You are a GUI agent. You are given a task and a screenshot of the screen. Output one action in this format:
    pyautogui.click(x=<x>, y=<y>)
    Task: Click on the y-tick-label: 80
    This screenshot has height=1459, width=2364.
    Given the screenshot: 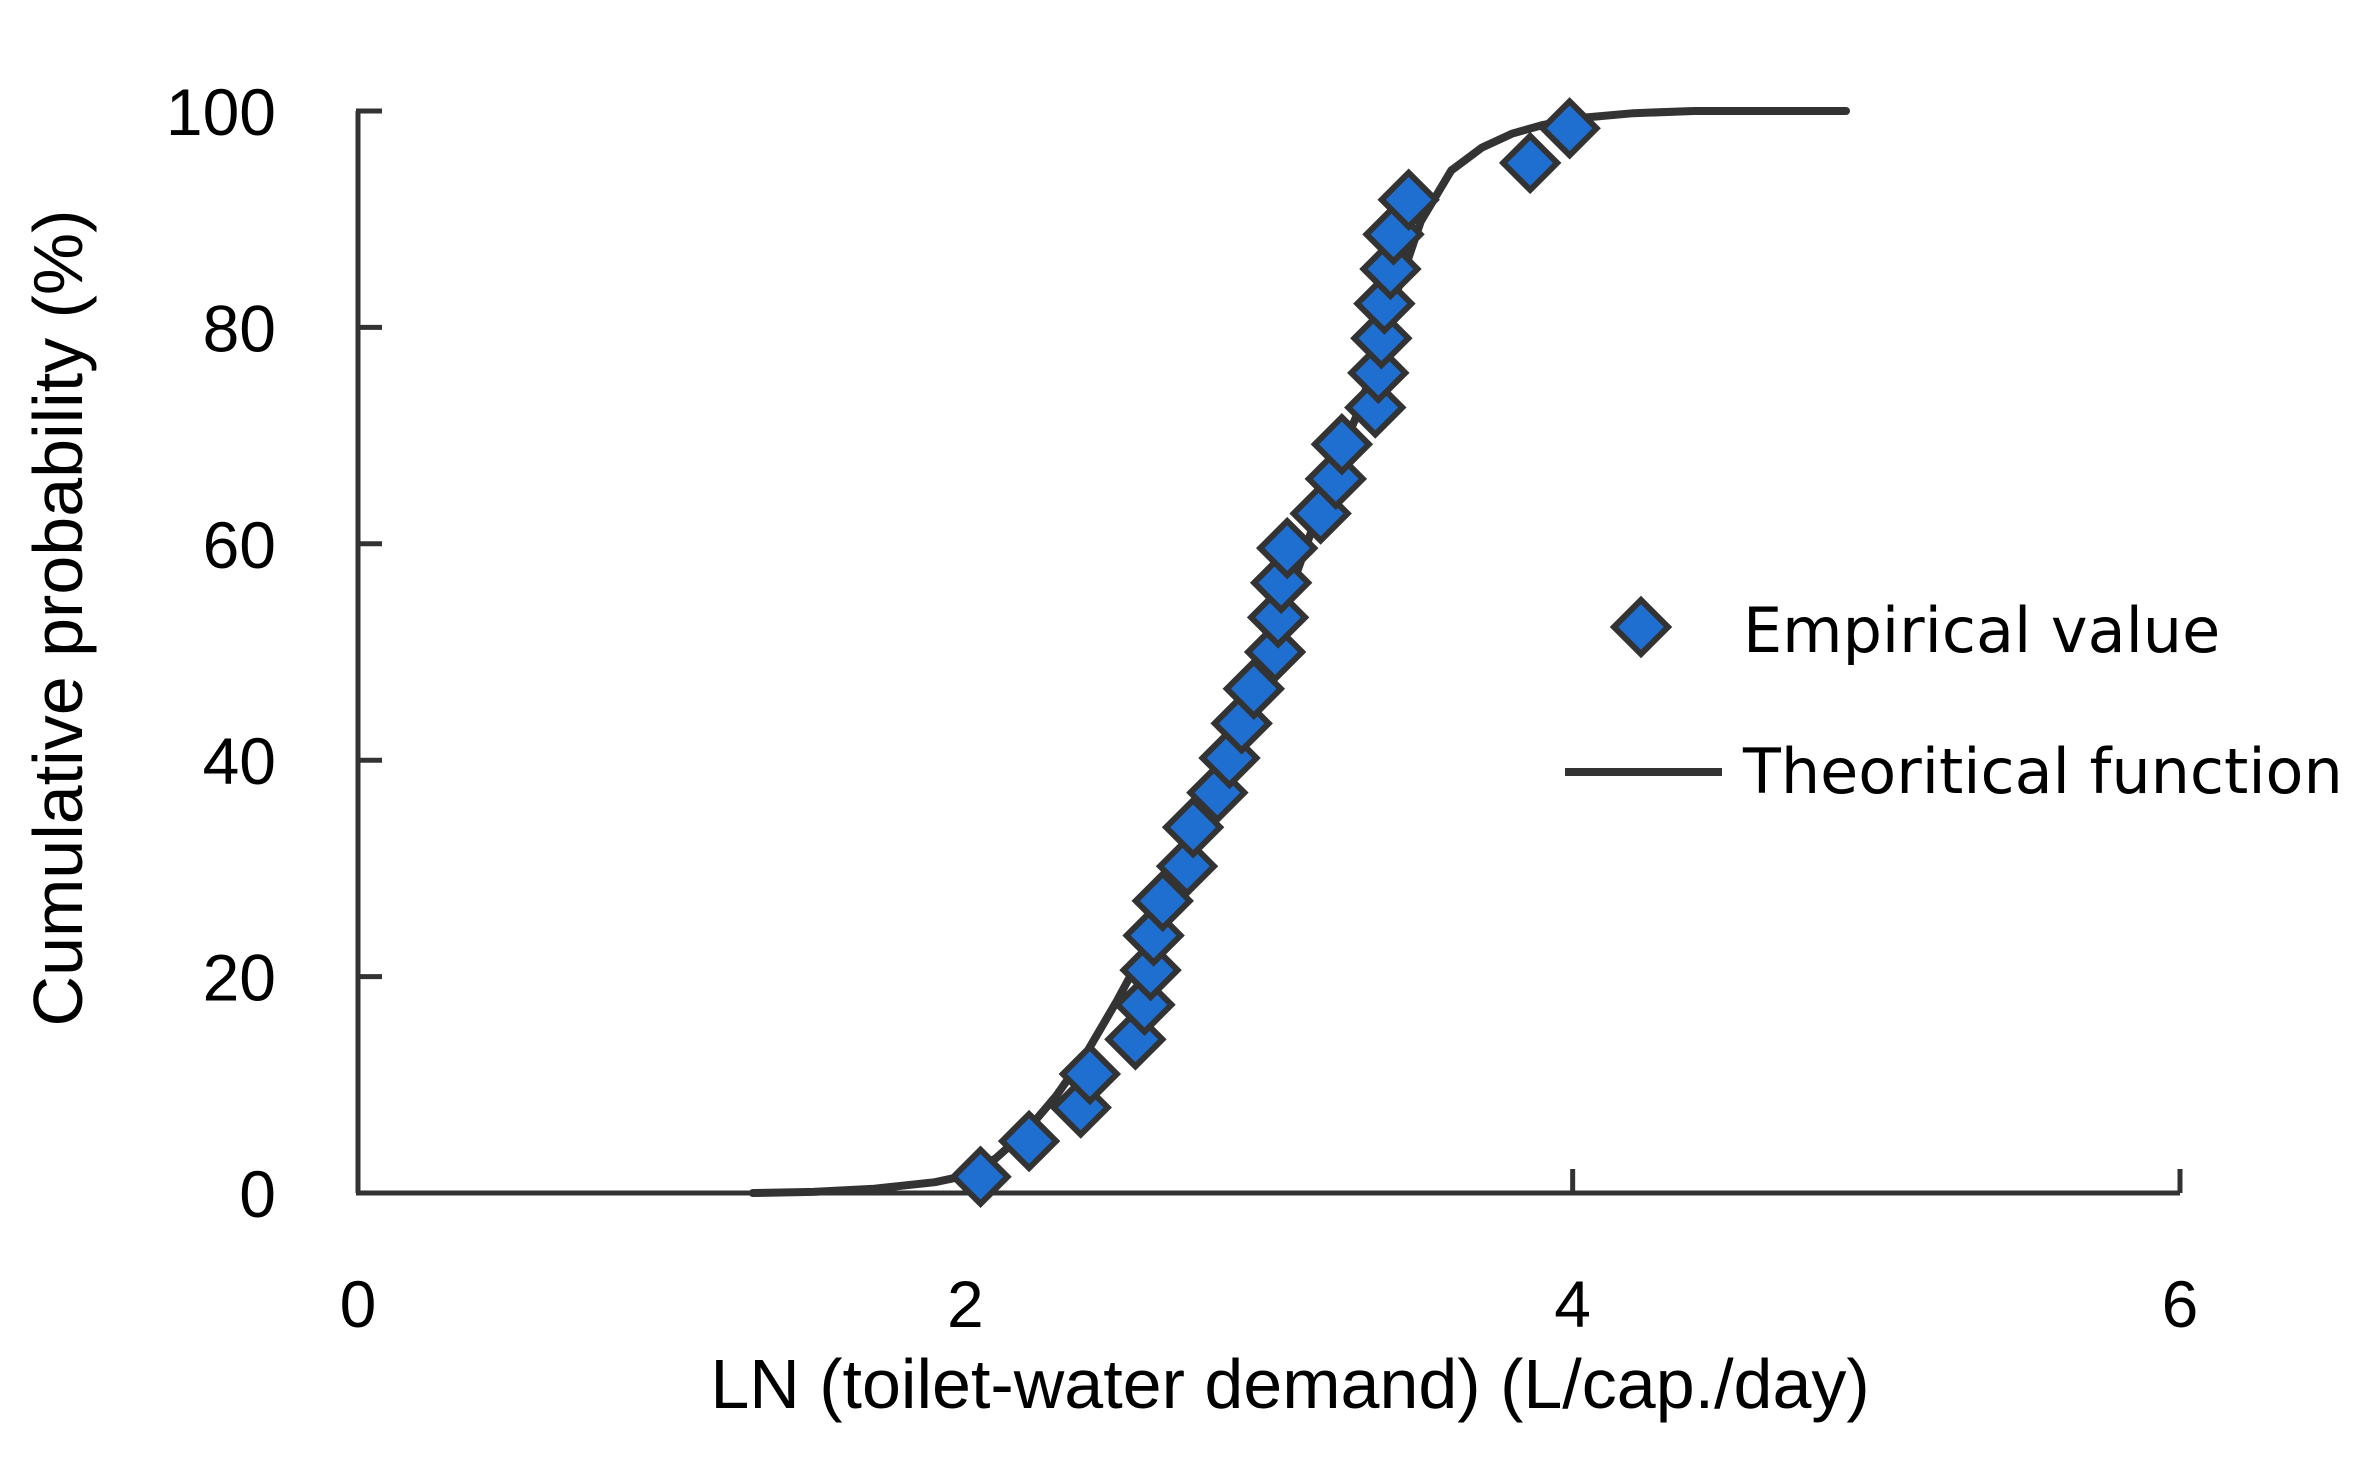 What is the action you would take?
    pyautogui.click(x=239, y=328)
    